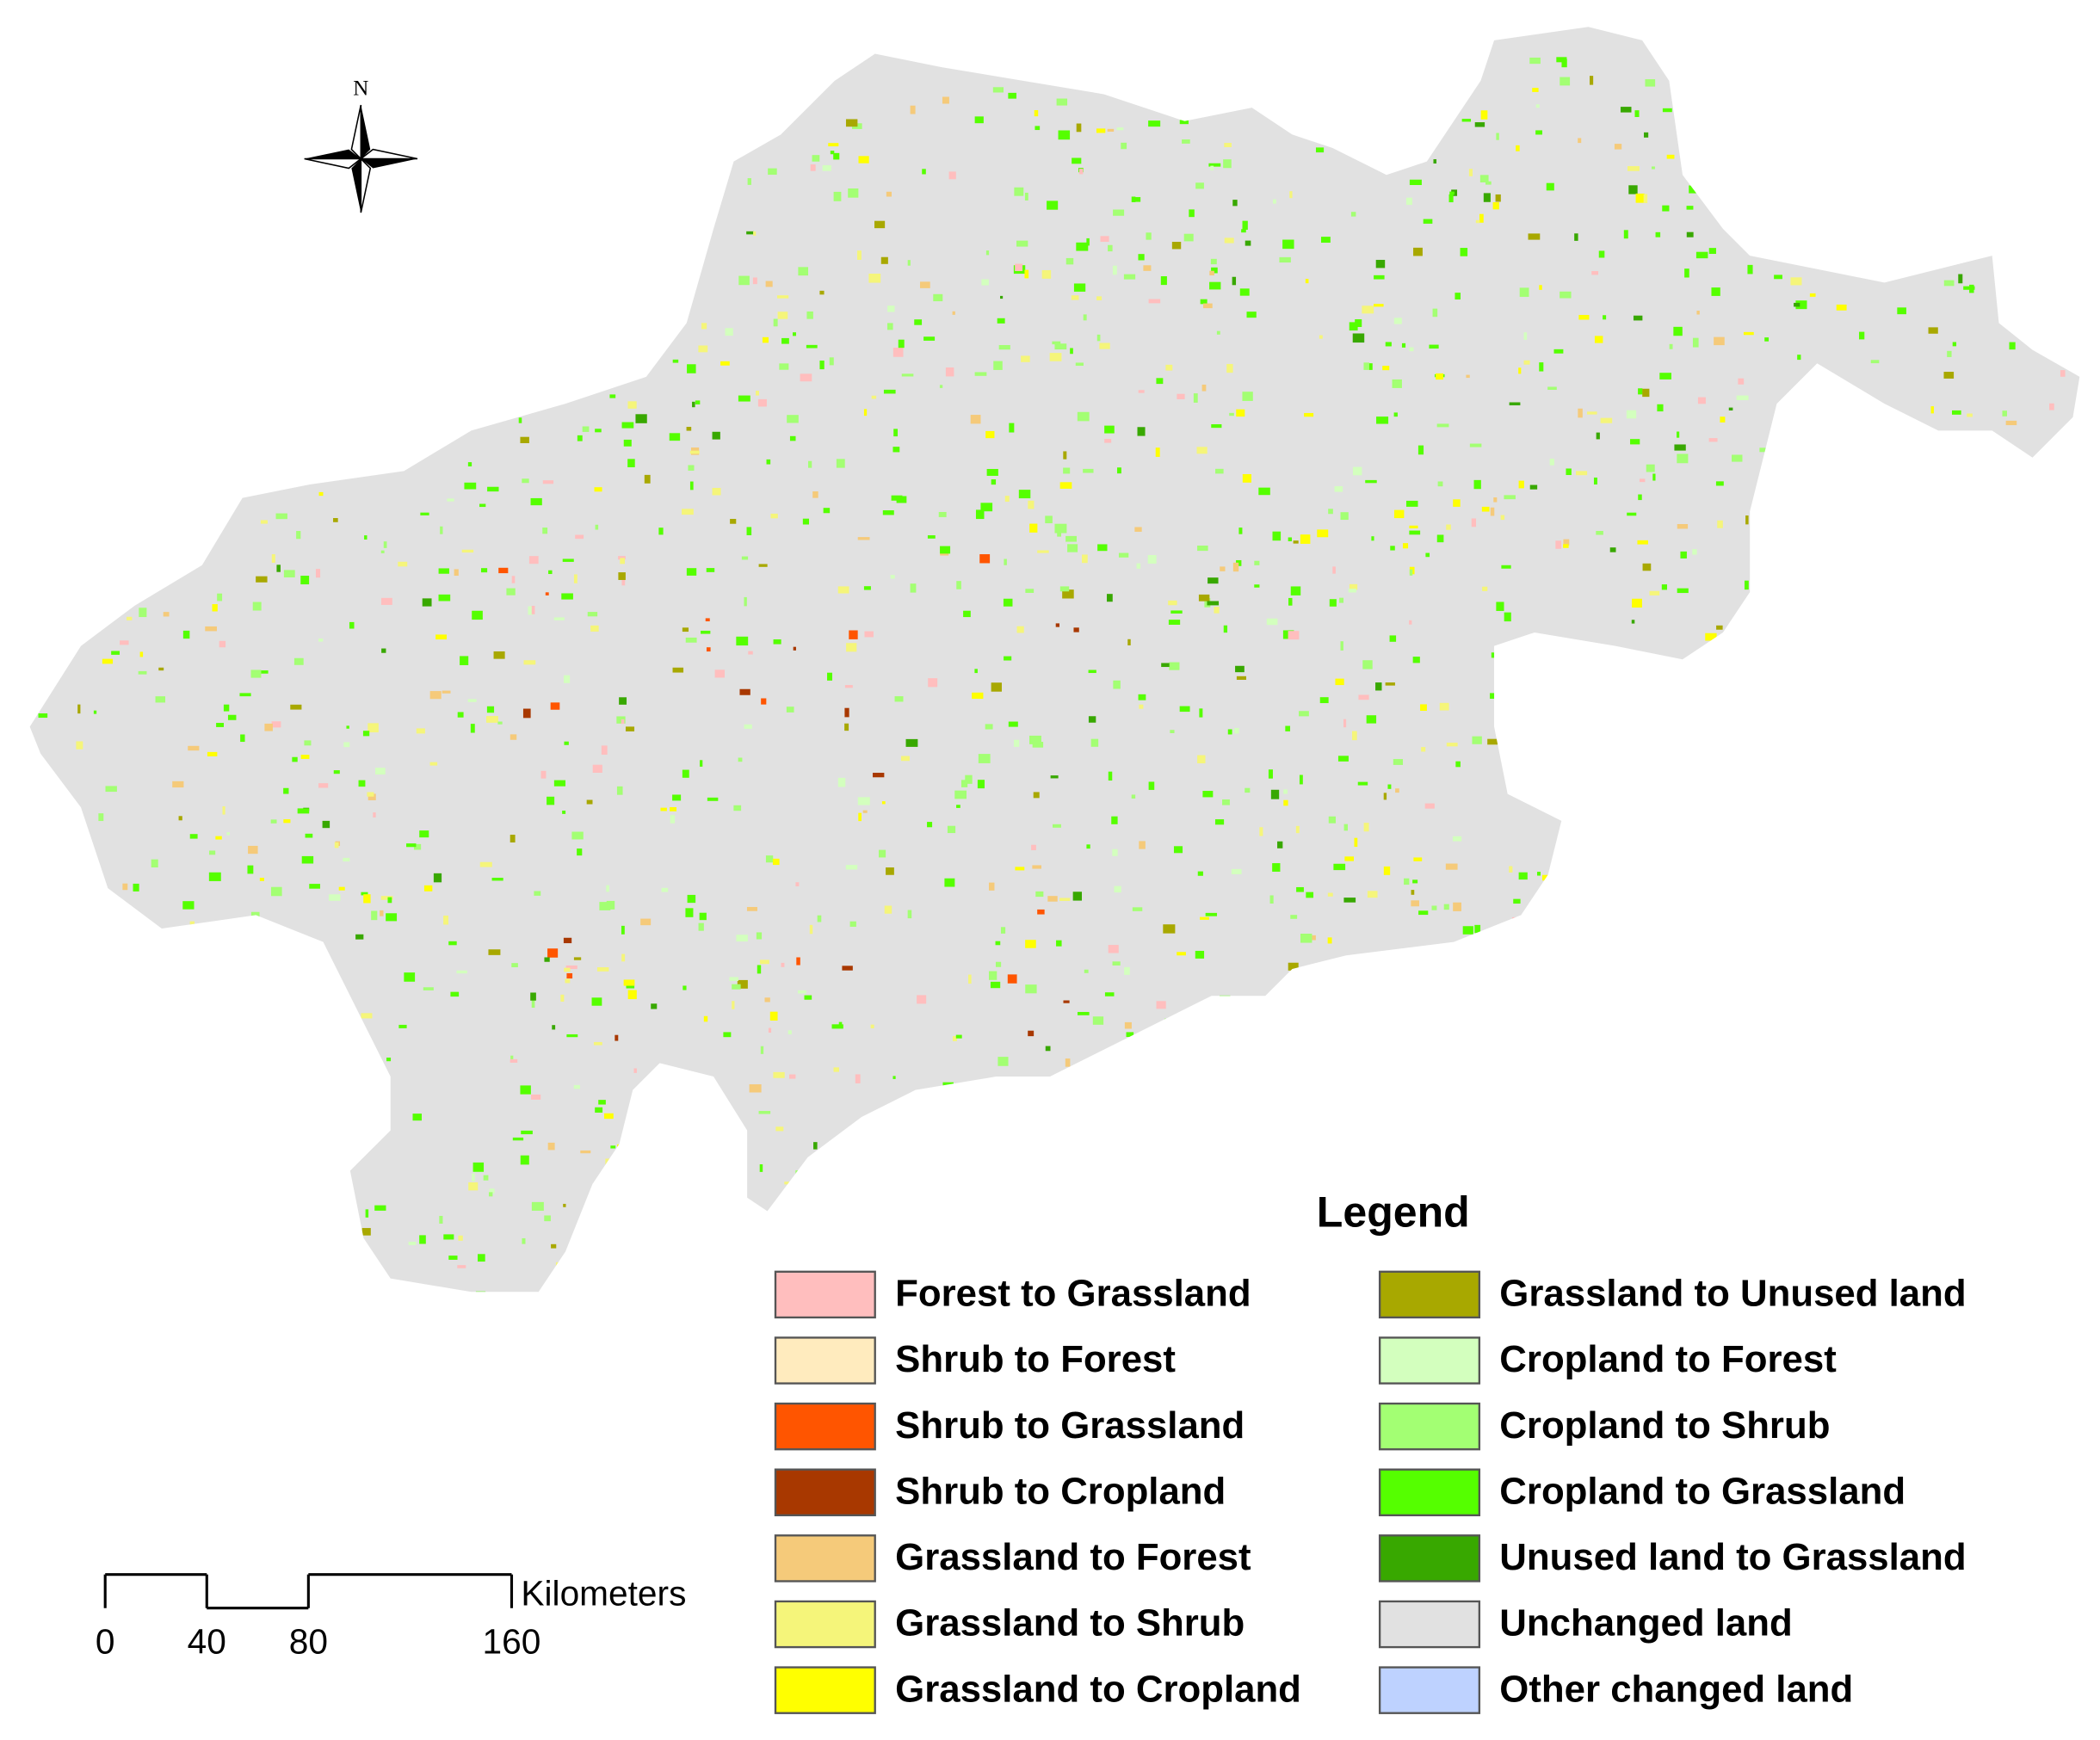 The height and width of the screenshot is (1740, 2100). I want to click on scale-tick-label: 40, so click(207, 1642).